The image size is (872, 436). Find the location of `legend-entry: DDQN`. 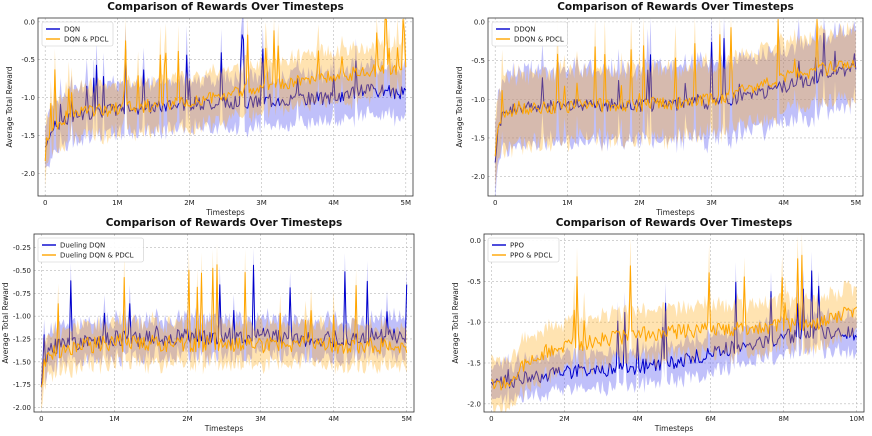

legend-entry: DDQN is located at coordinates (525, 30).